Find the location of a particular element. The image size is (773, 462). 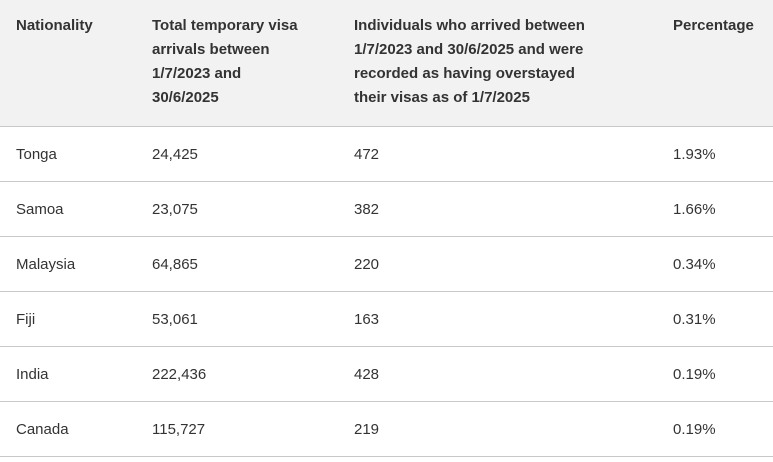

table-cell: Samoa is located at coordinates (68, 209).